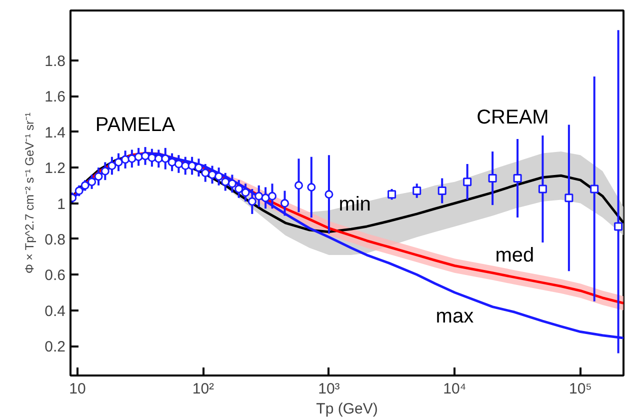 This screenshot has width=641, height=420. I want to click on y-tick-label: 1, so click(61, 204).